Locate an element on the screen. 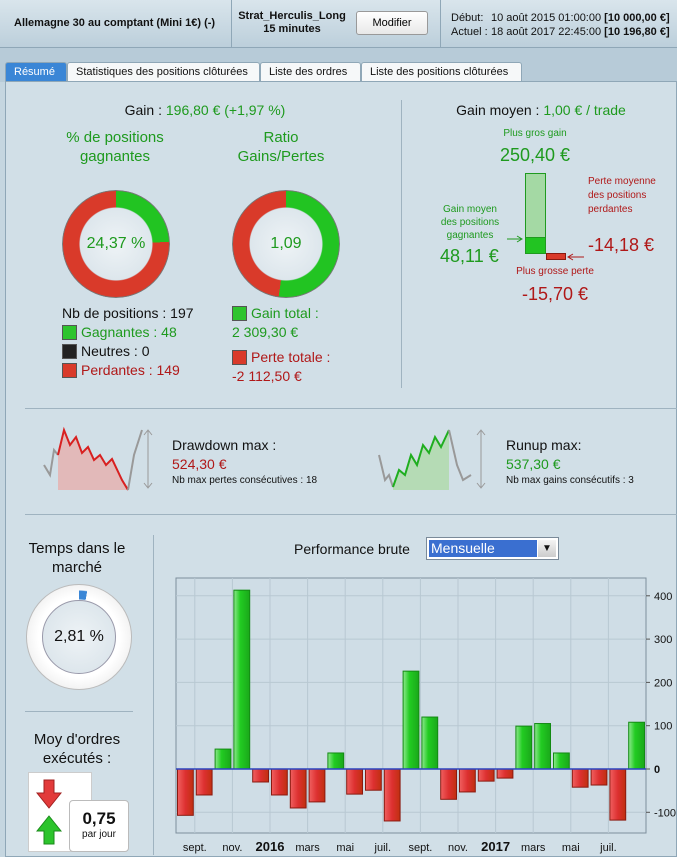 This screenshot has width=677, height=857. nb-positions: Nb de positions : 197 is located at coordinates (128, 313).